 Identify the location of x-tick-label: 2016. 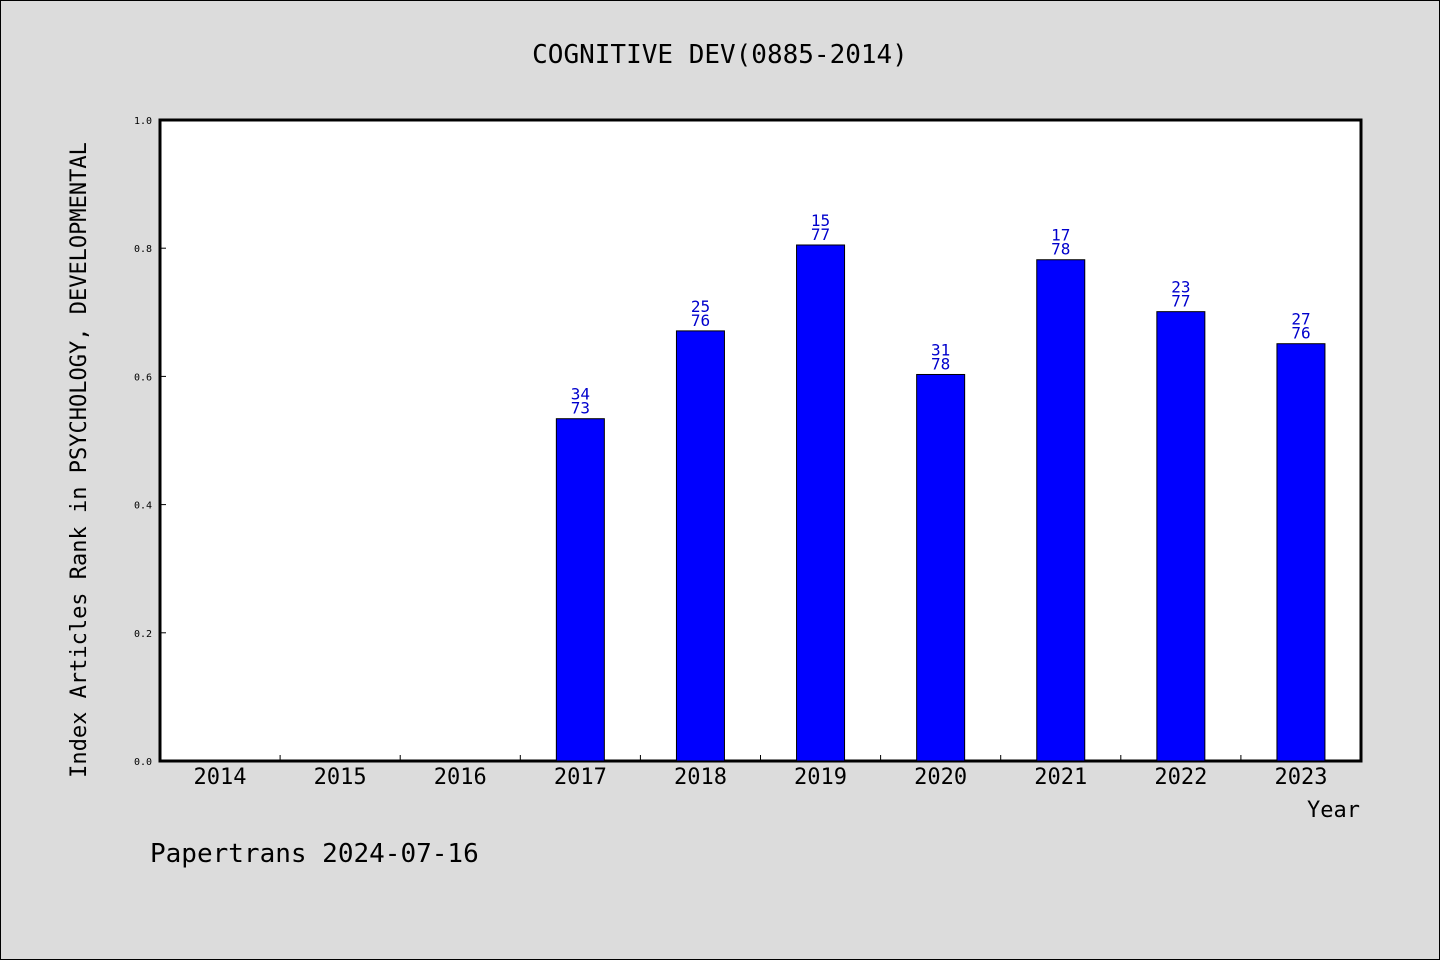
(460, 777).